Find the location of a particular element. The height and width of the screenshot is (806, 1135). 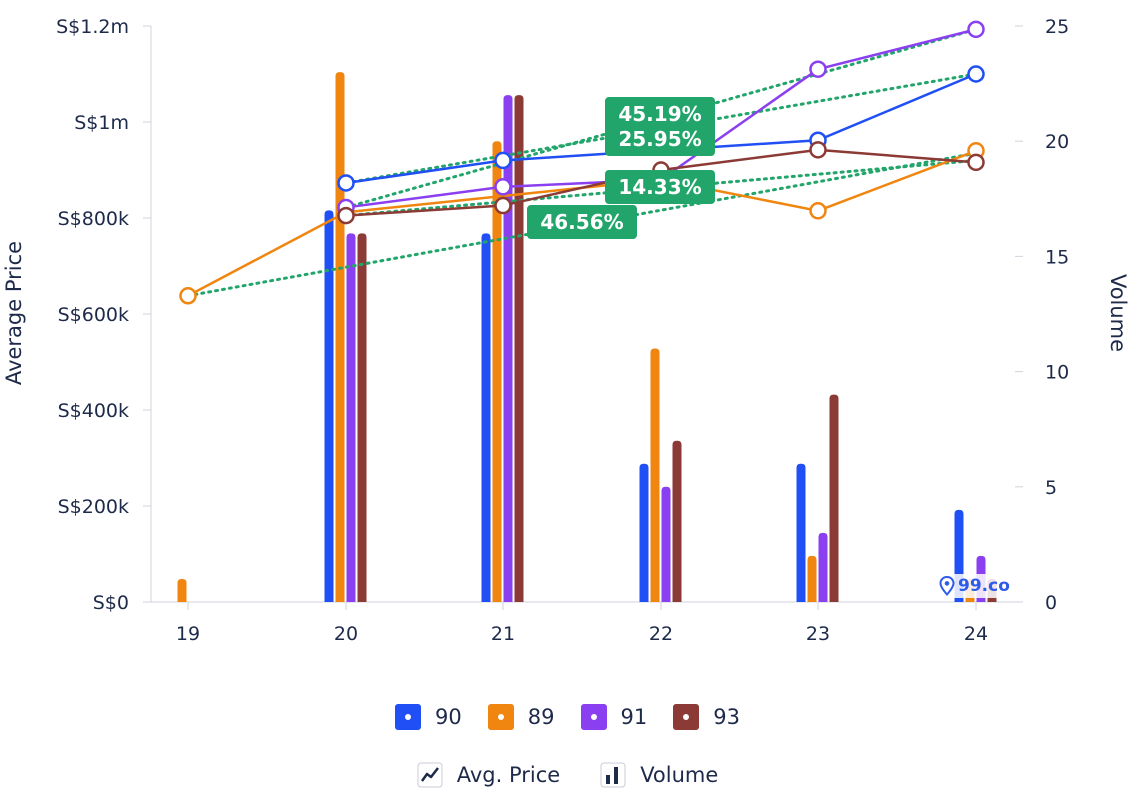

trend-badge-label: 14.33% is located at coordinates (659, 187).